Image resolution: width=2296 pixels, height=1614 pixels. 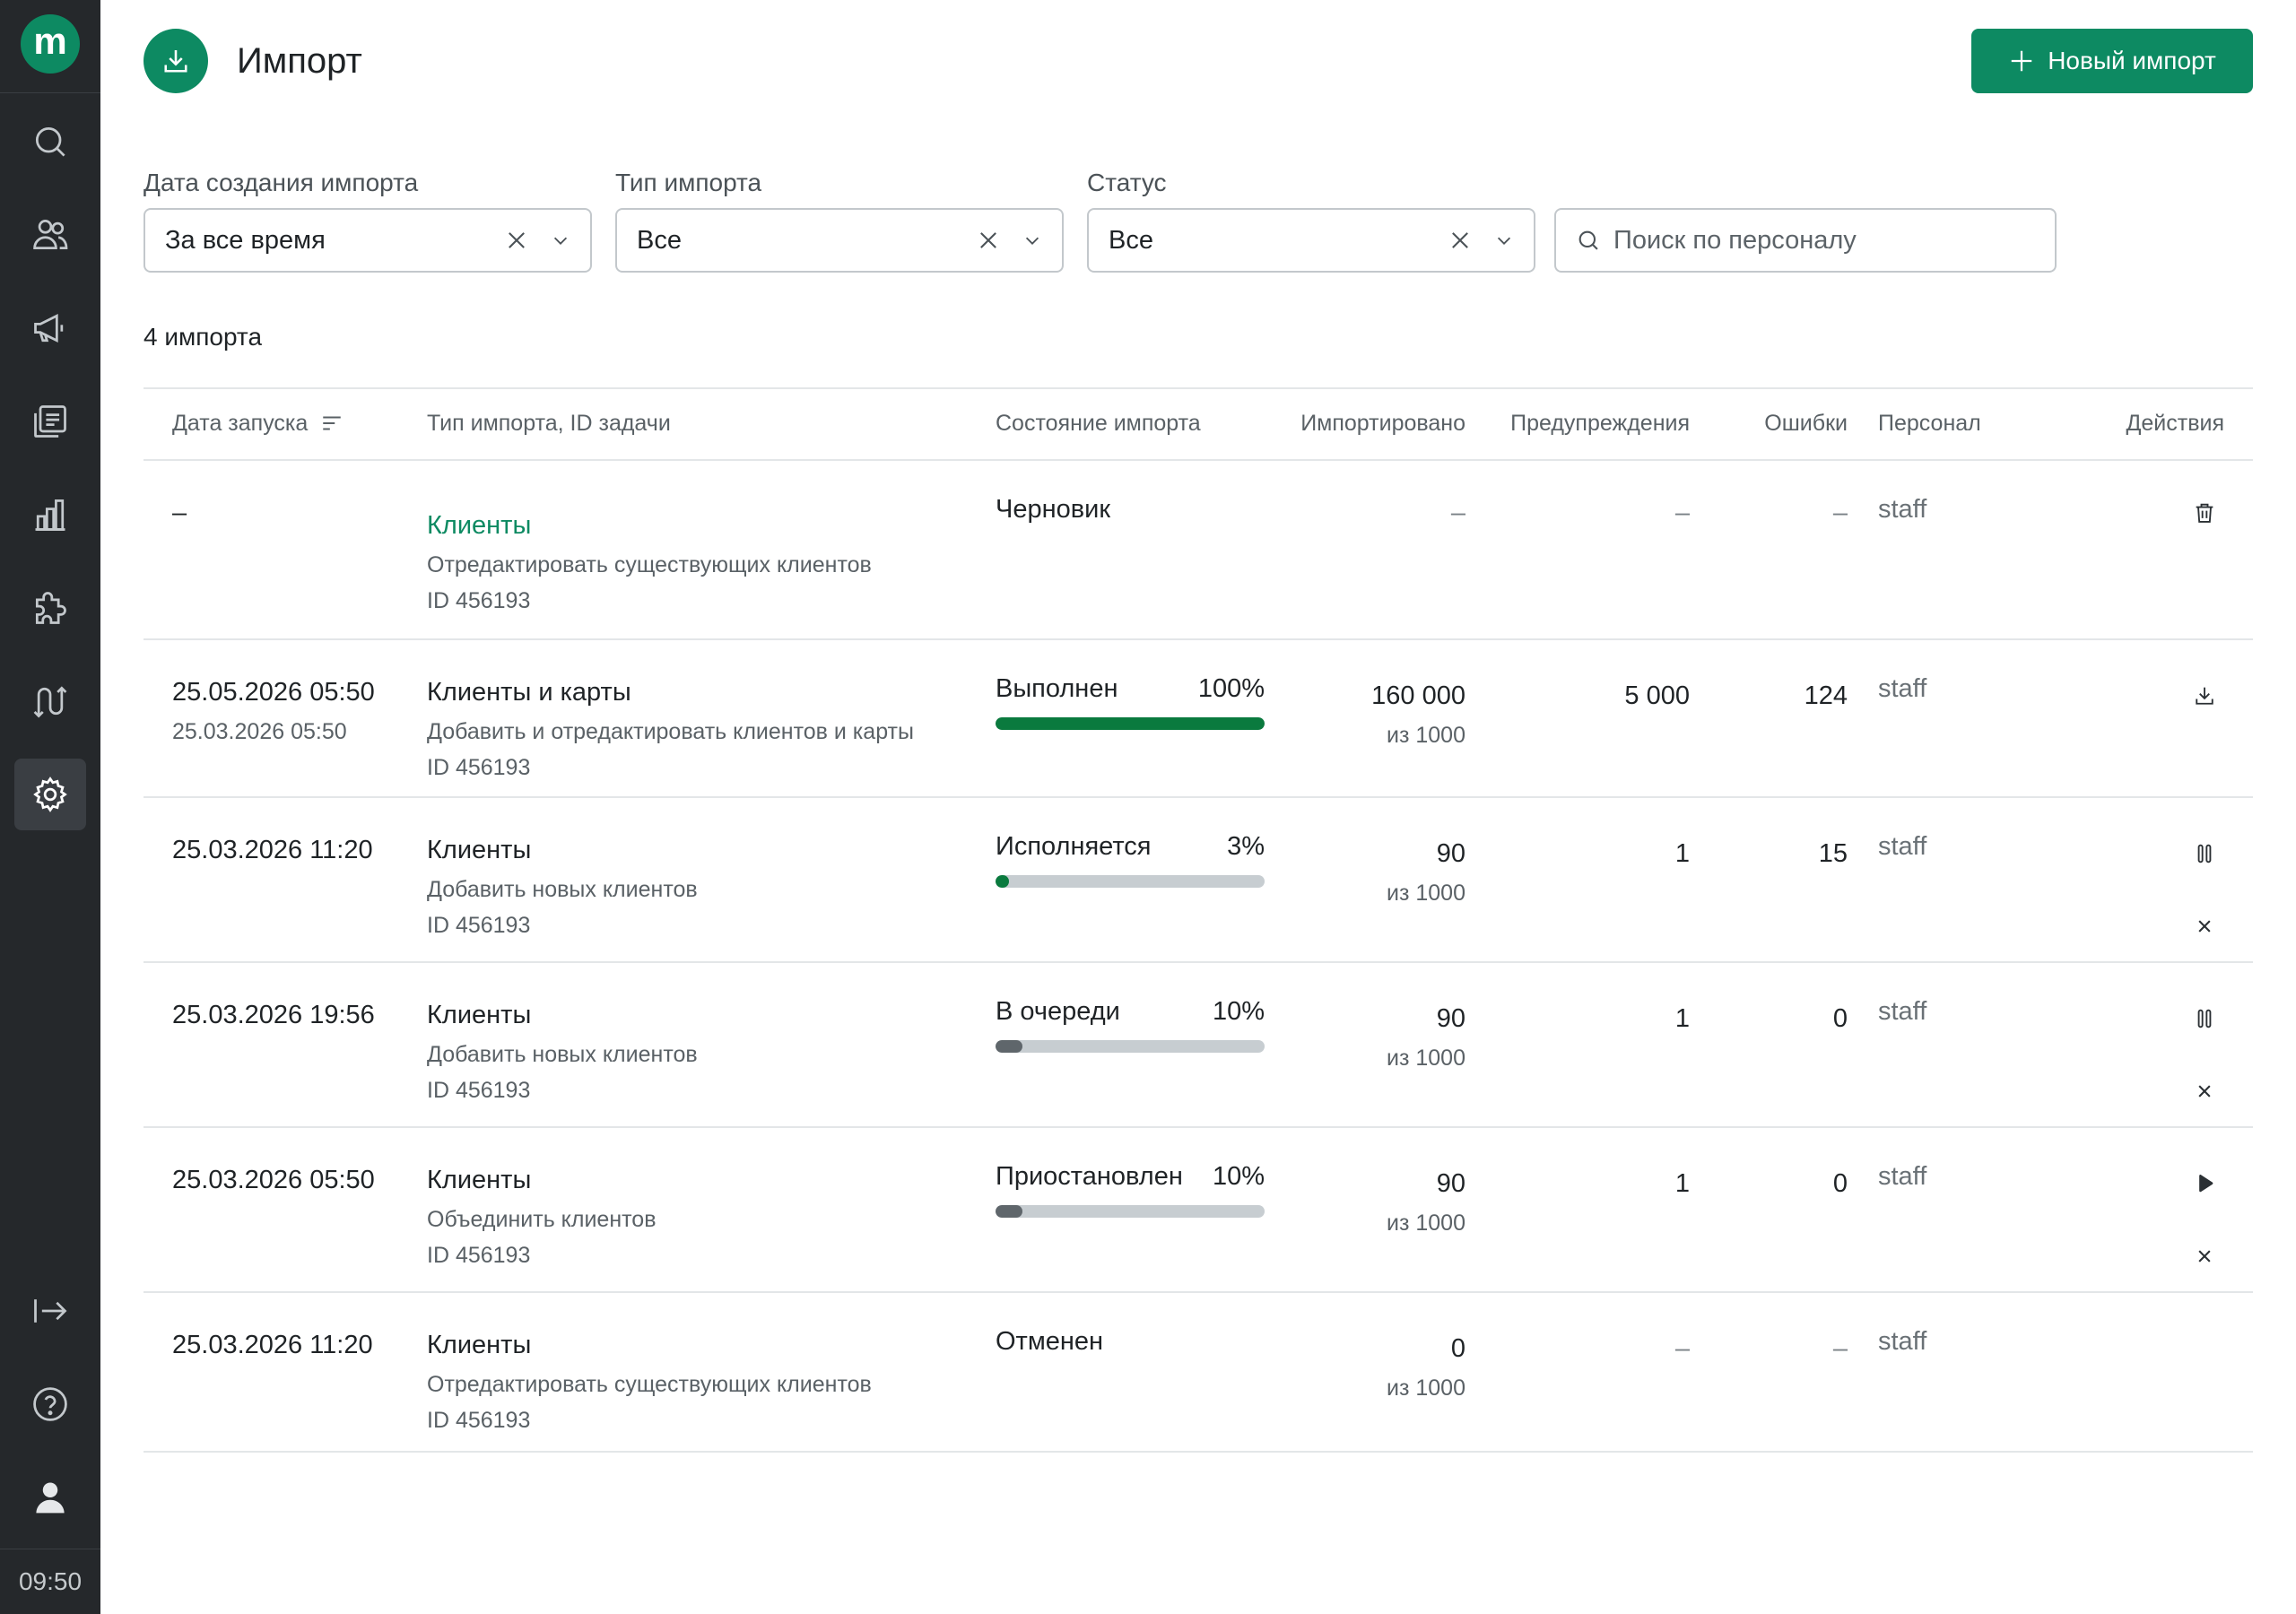 What do you see at coordinates (2204, 1184) in the screenshot?
I see `row-action-play` at bounding box center [2204, 1184].